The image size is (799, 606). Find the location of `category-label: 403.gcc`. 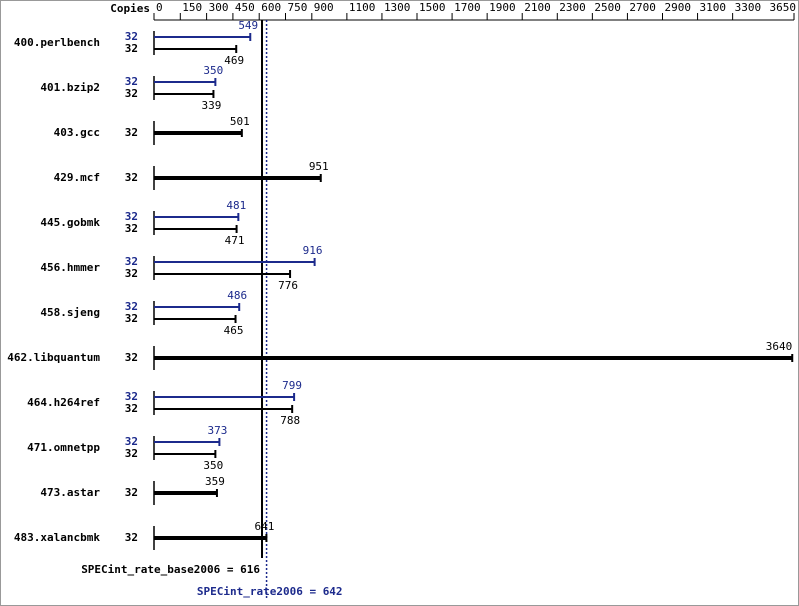

category-label: 403.gcc is located at coordinates (77, 132).